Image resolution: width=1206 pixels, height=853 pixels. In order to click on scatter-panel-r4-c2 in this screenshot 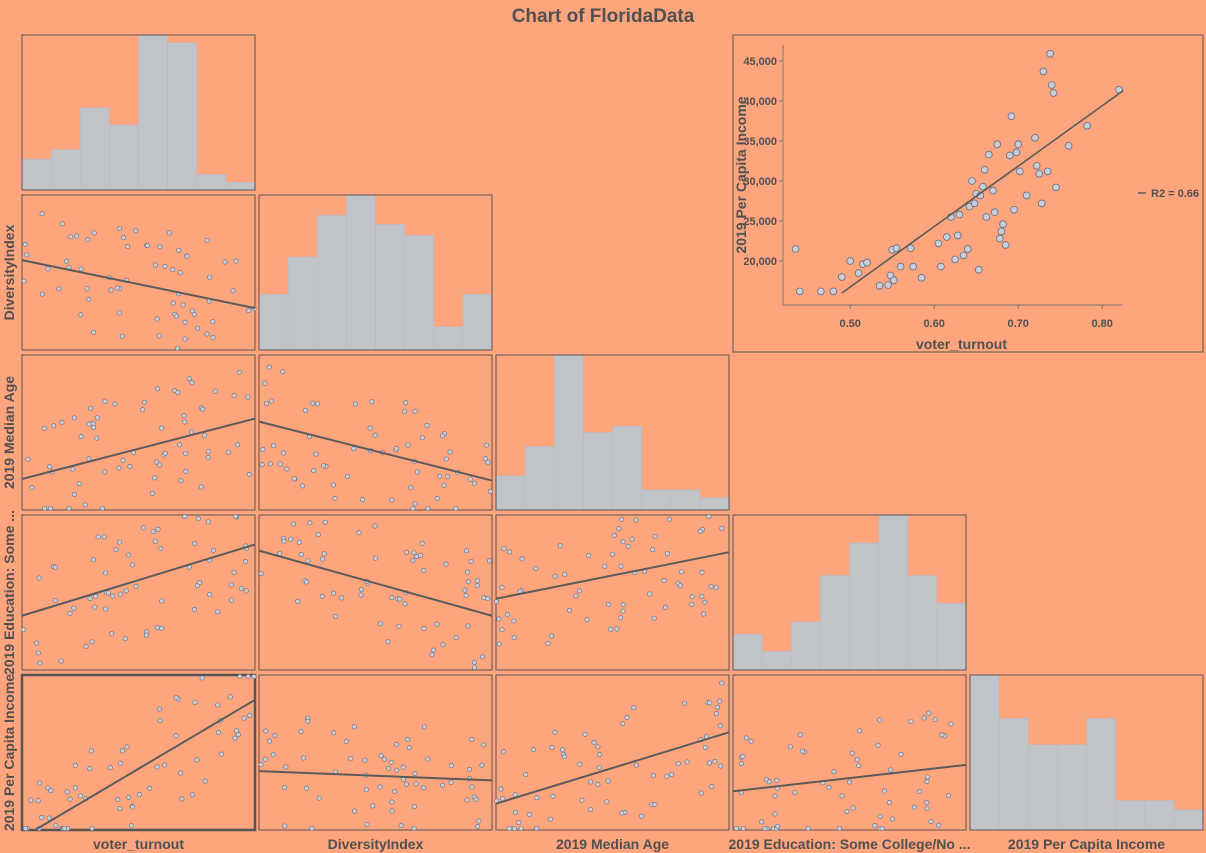, I will do `click(612, 752)`.